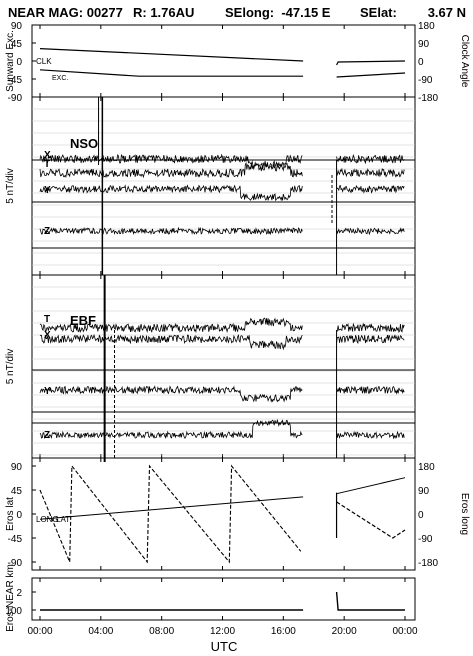  What do you see at coordinates (163, 12) in the screenshot?
I see `header-range: R: 1.76AU` at bounding box center [163, 12].